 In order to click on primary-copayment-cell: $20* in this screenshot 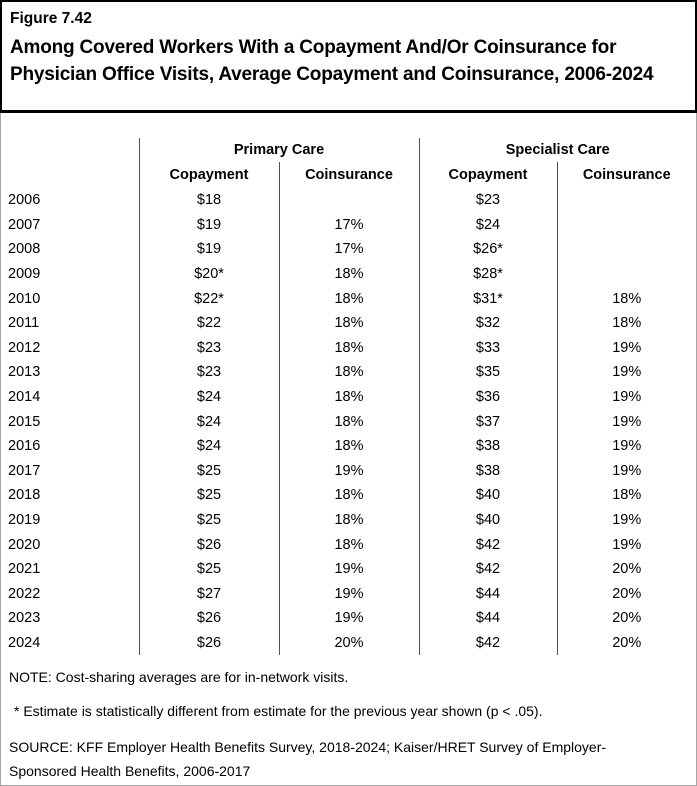, I will do `click(209, 274)`.